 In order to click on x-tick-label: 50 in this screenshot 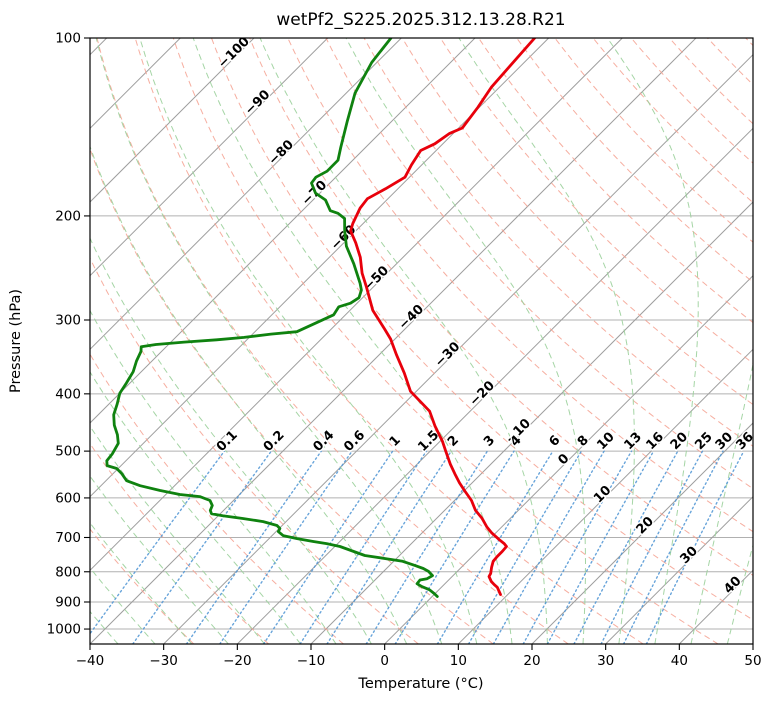, I will do `click(752, 661)`.